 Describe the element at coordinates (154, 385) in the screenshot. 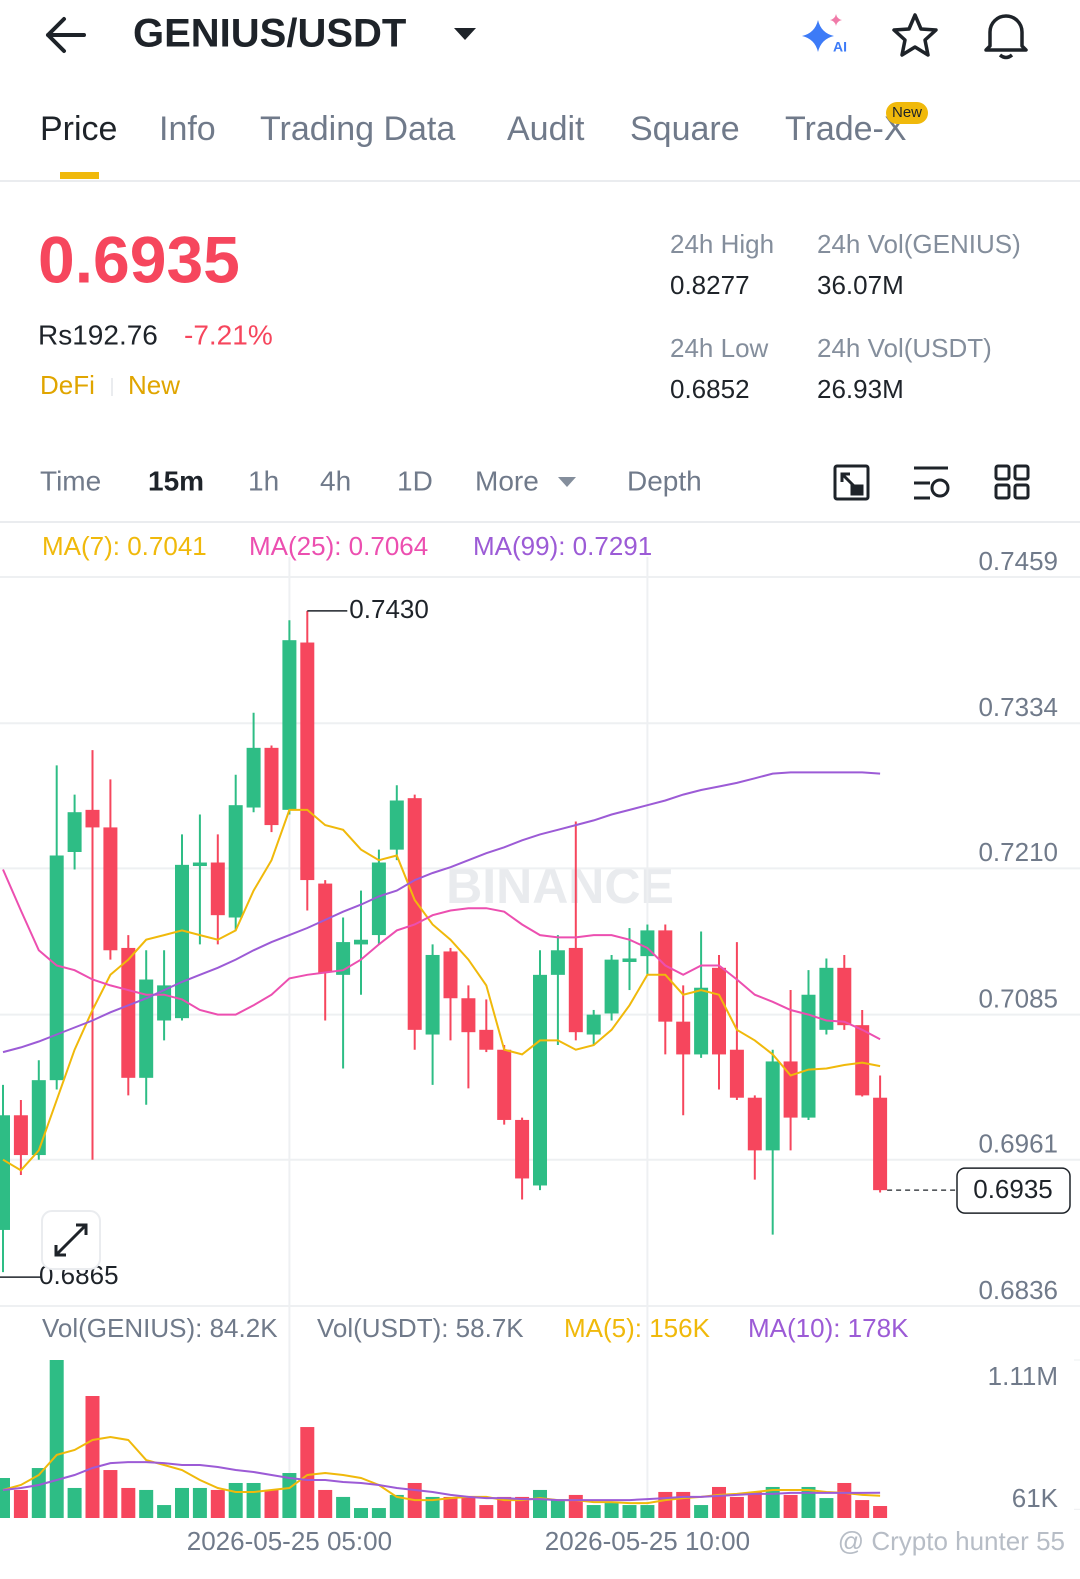

I see `tag: New` at that location.